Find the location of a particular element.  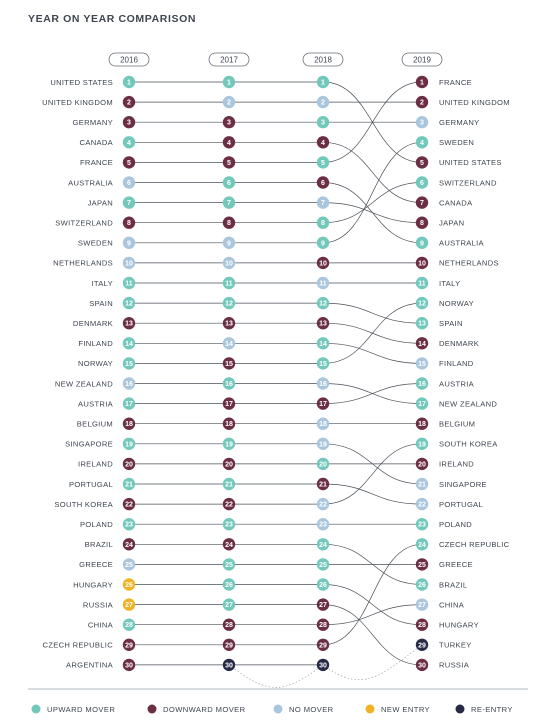

rank-number: 1 is located at coordinates (323, 83).